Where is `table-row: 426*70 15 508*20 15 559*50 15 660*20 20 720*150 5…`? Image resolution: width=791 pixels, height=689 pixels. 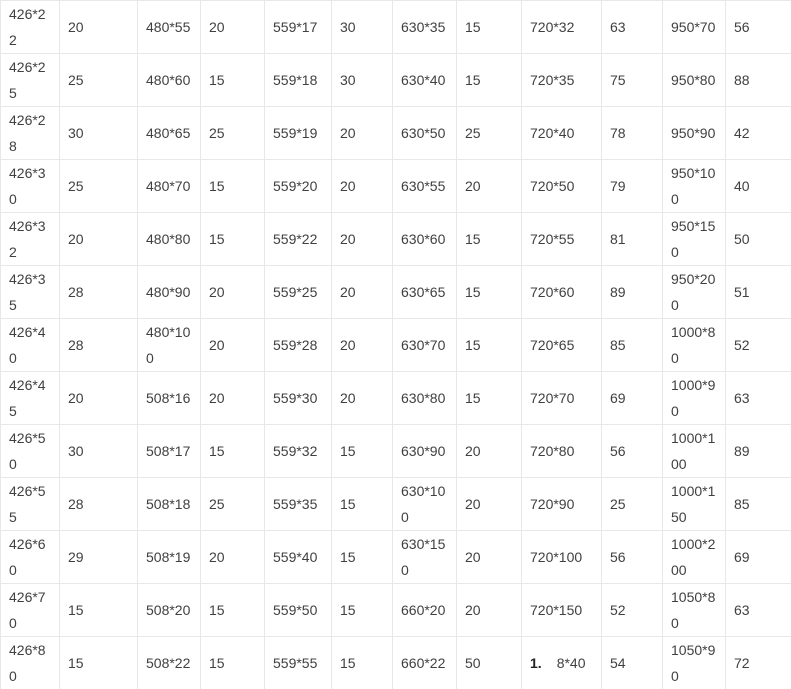 table-row: 426*70 15 508*20 15 559*50 15 660*20 20 720*150 5… is located at coordinates (395, 610).